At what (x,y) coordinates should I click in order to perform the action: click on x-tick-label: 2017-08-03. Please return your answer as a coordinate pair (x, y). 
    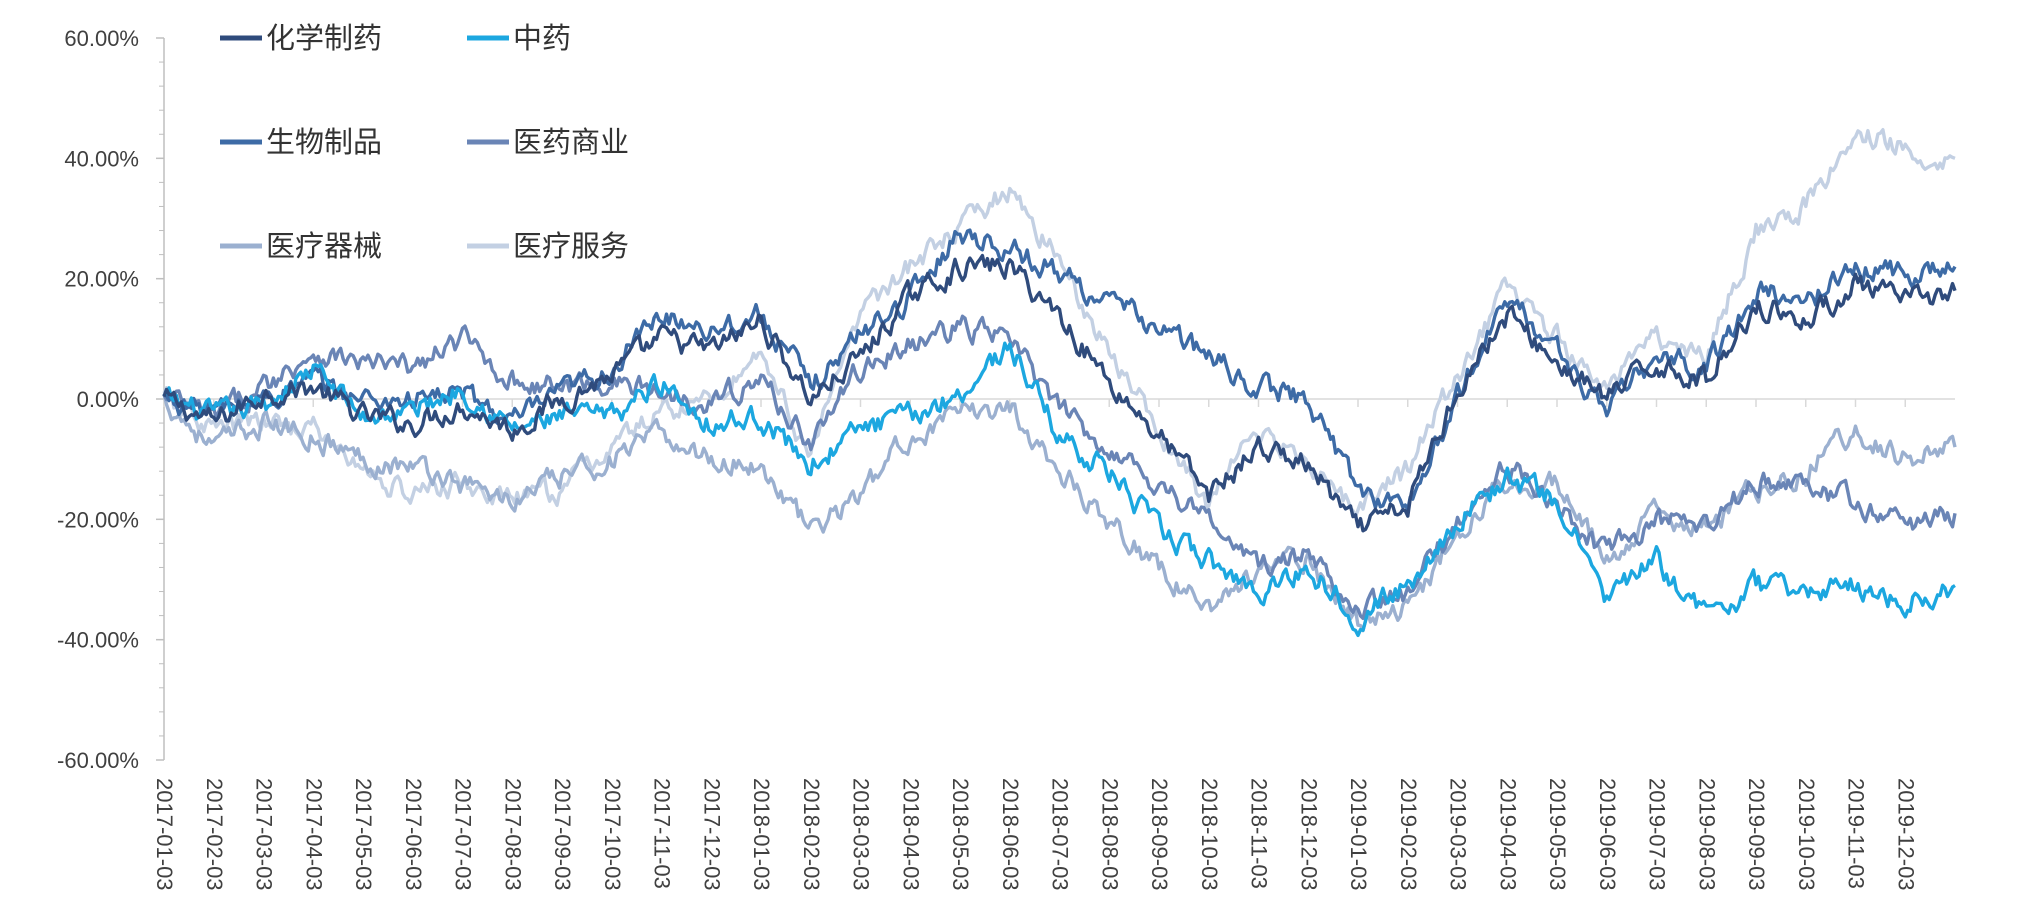
    Looking at the image, I should click on (512, 834).